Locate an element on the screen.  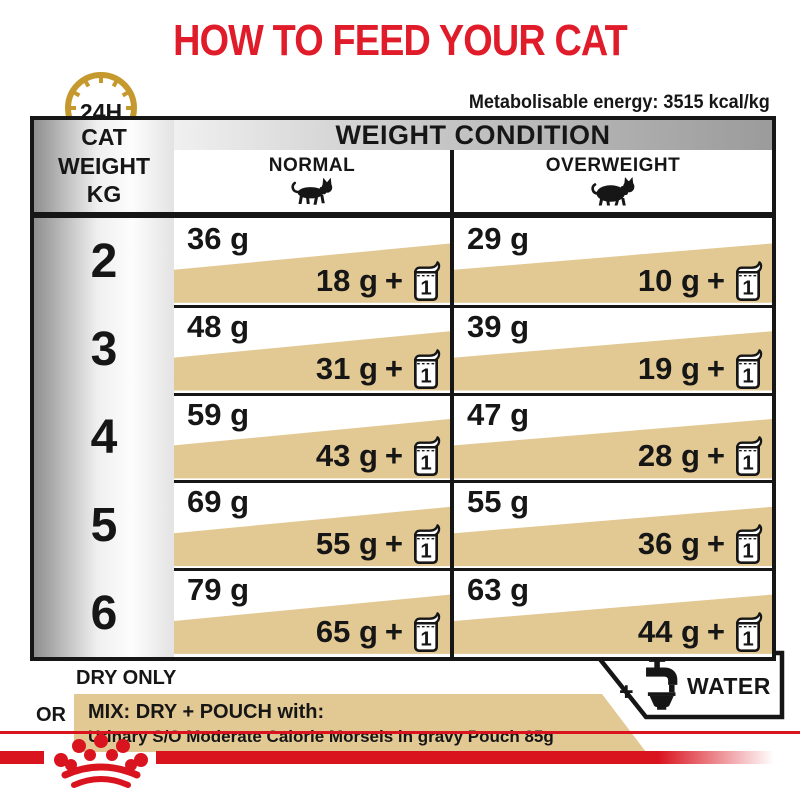
cat-weight-value: 3 is located at coordinates (104, 350).